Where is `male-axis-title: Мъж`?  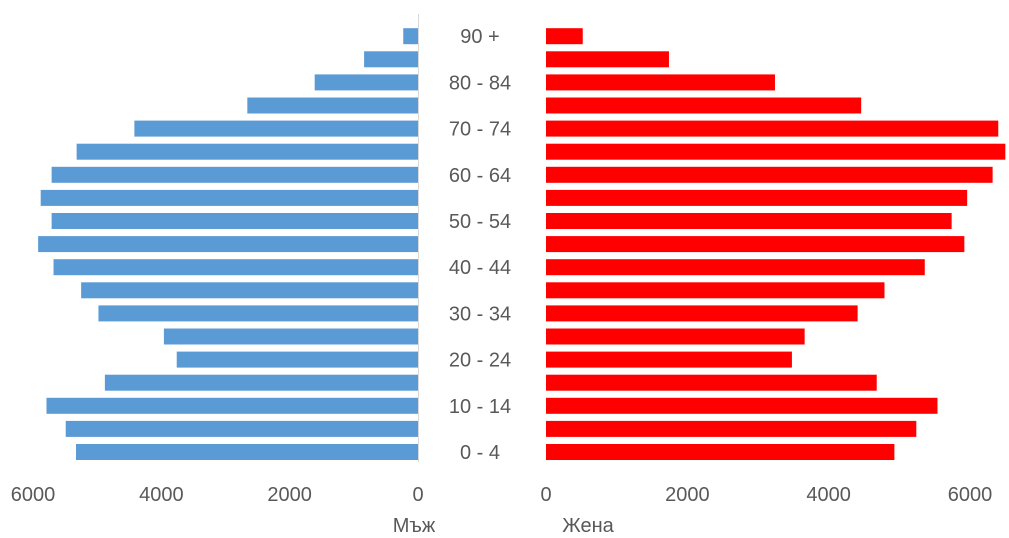
male-axis-title: Мъж is located at coordinates (414, 526).